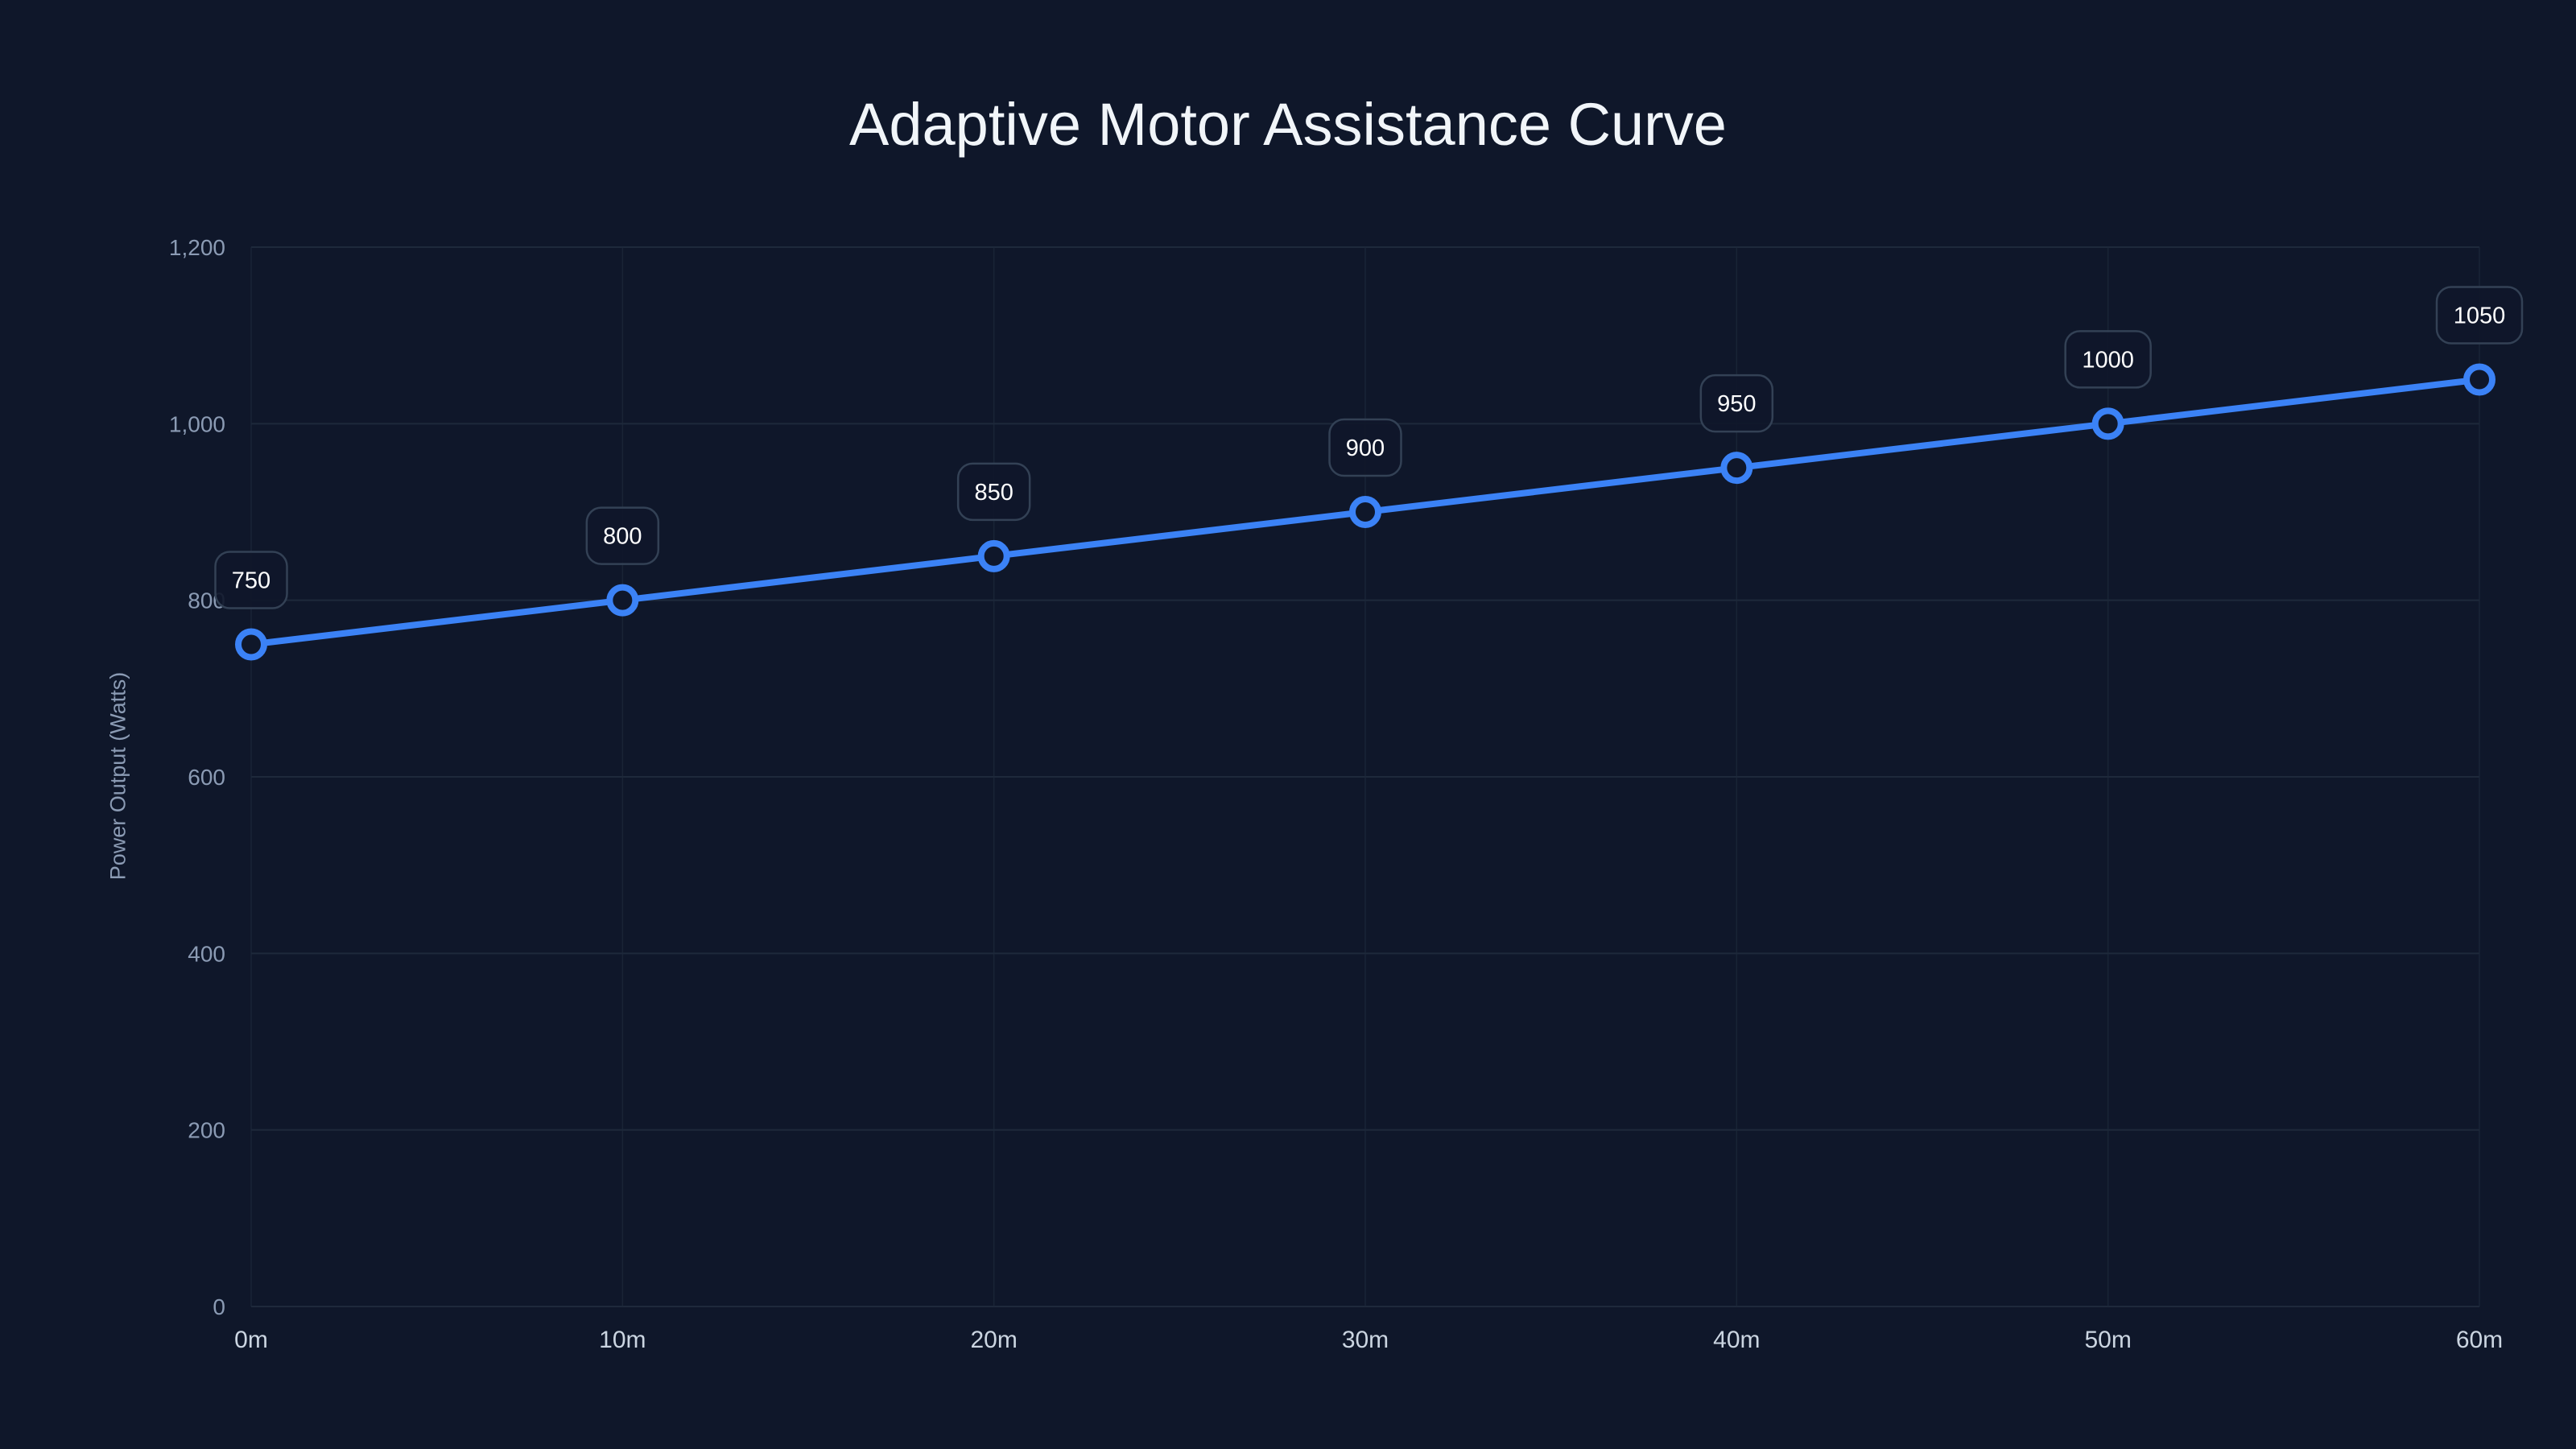 The width and height of the screenshot is (2576, 1449). I want to click on x-tick-label: 30m, so click(1365, 1340).